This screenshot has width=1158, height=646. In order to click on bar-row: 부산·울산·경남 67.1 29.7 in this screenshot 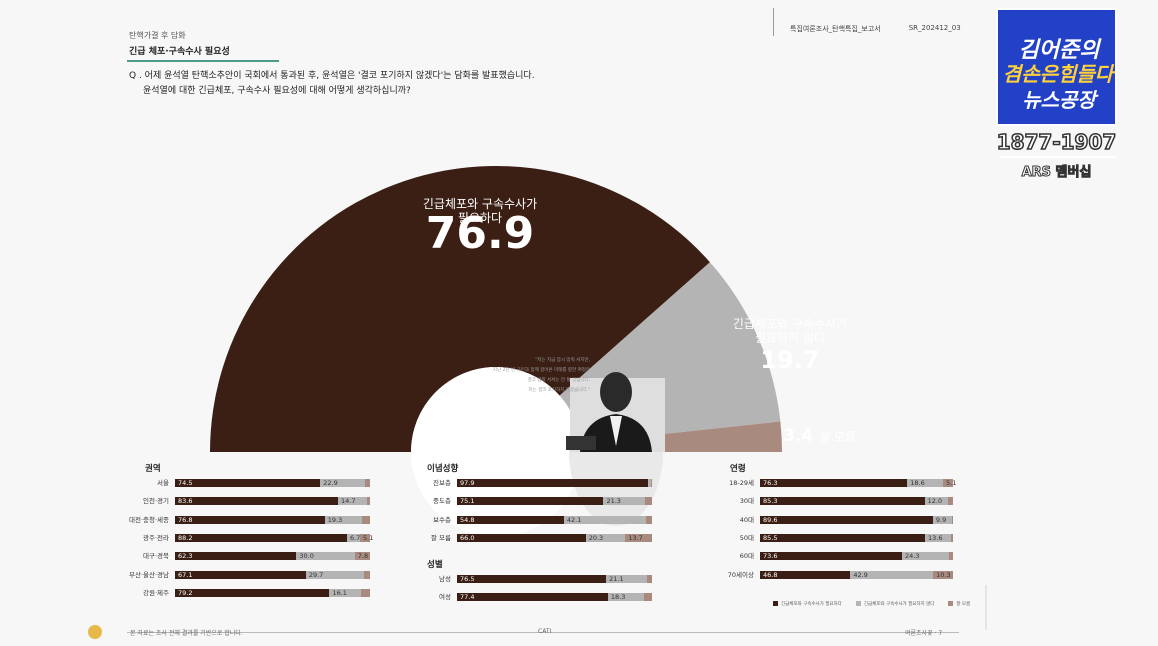, I will do `click(249, 575)`.